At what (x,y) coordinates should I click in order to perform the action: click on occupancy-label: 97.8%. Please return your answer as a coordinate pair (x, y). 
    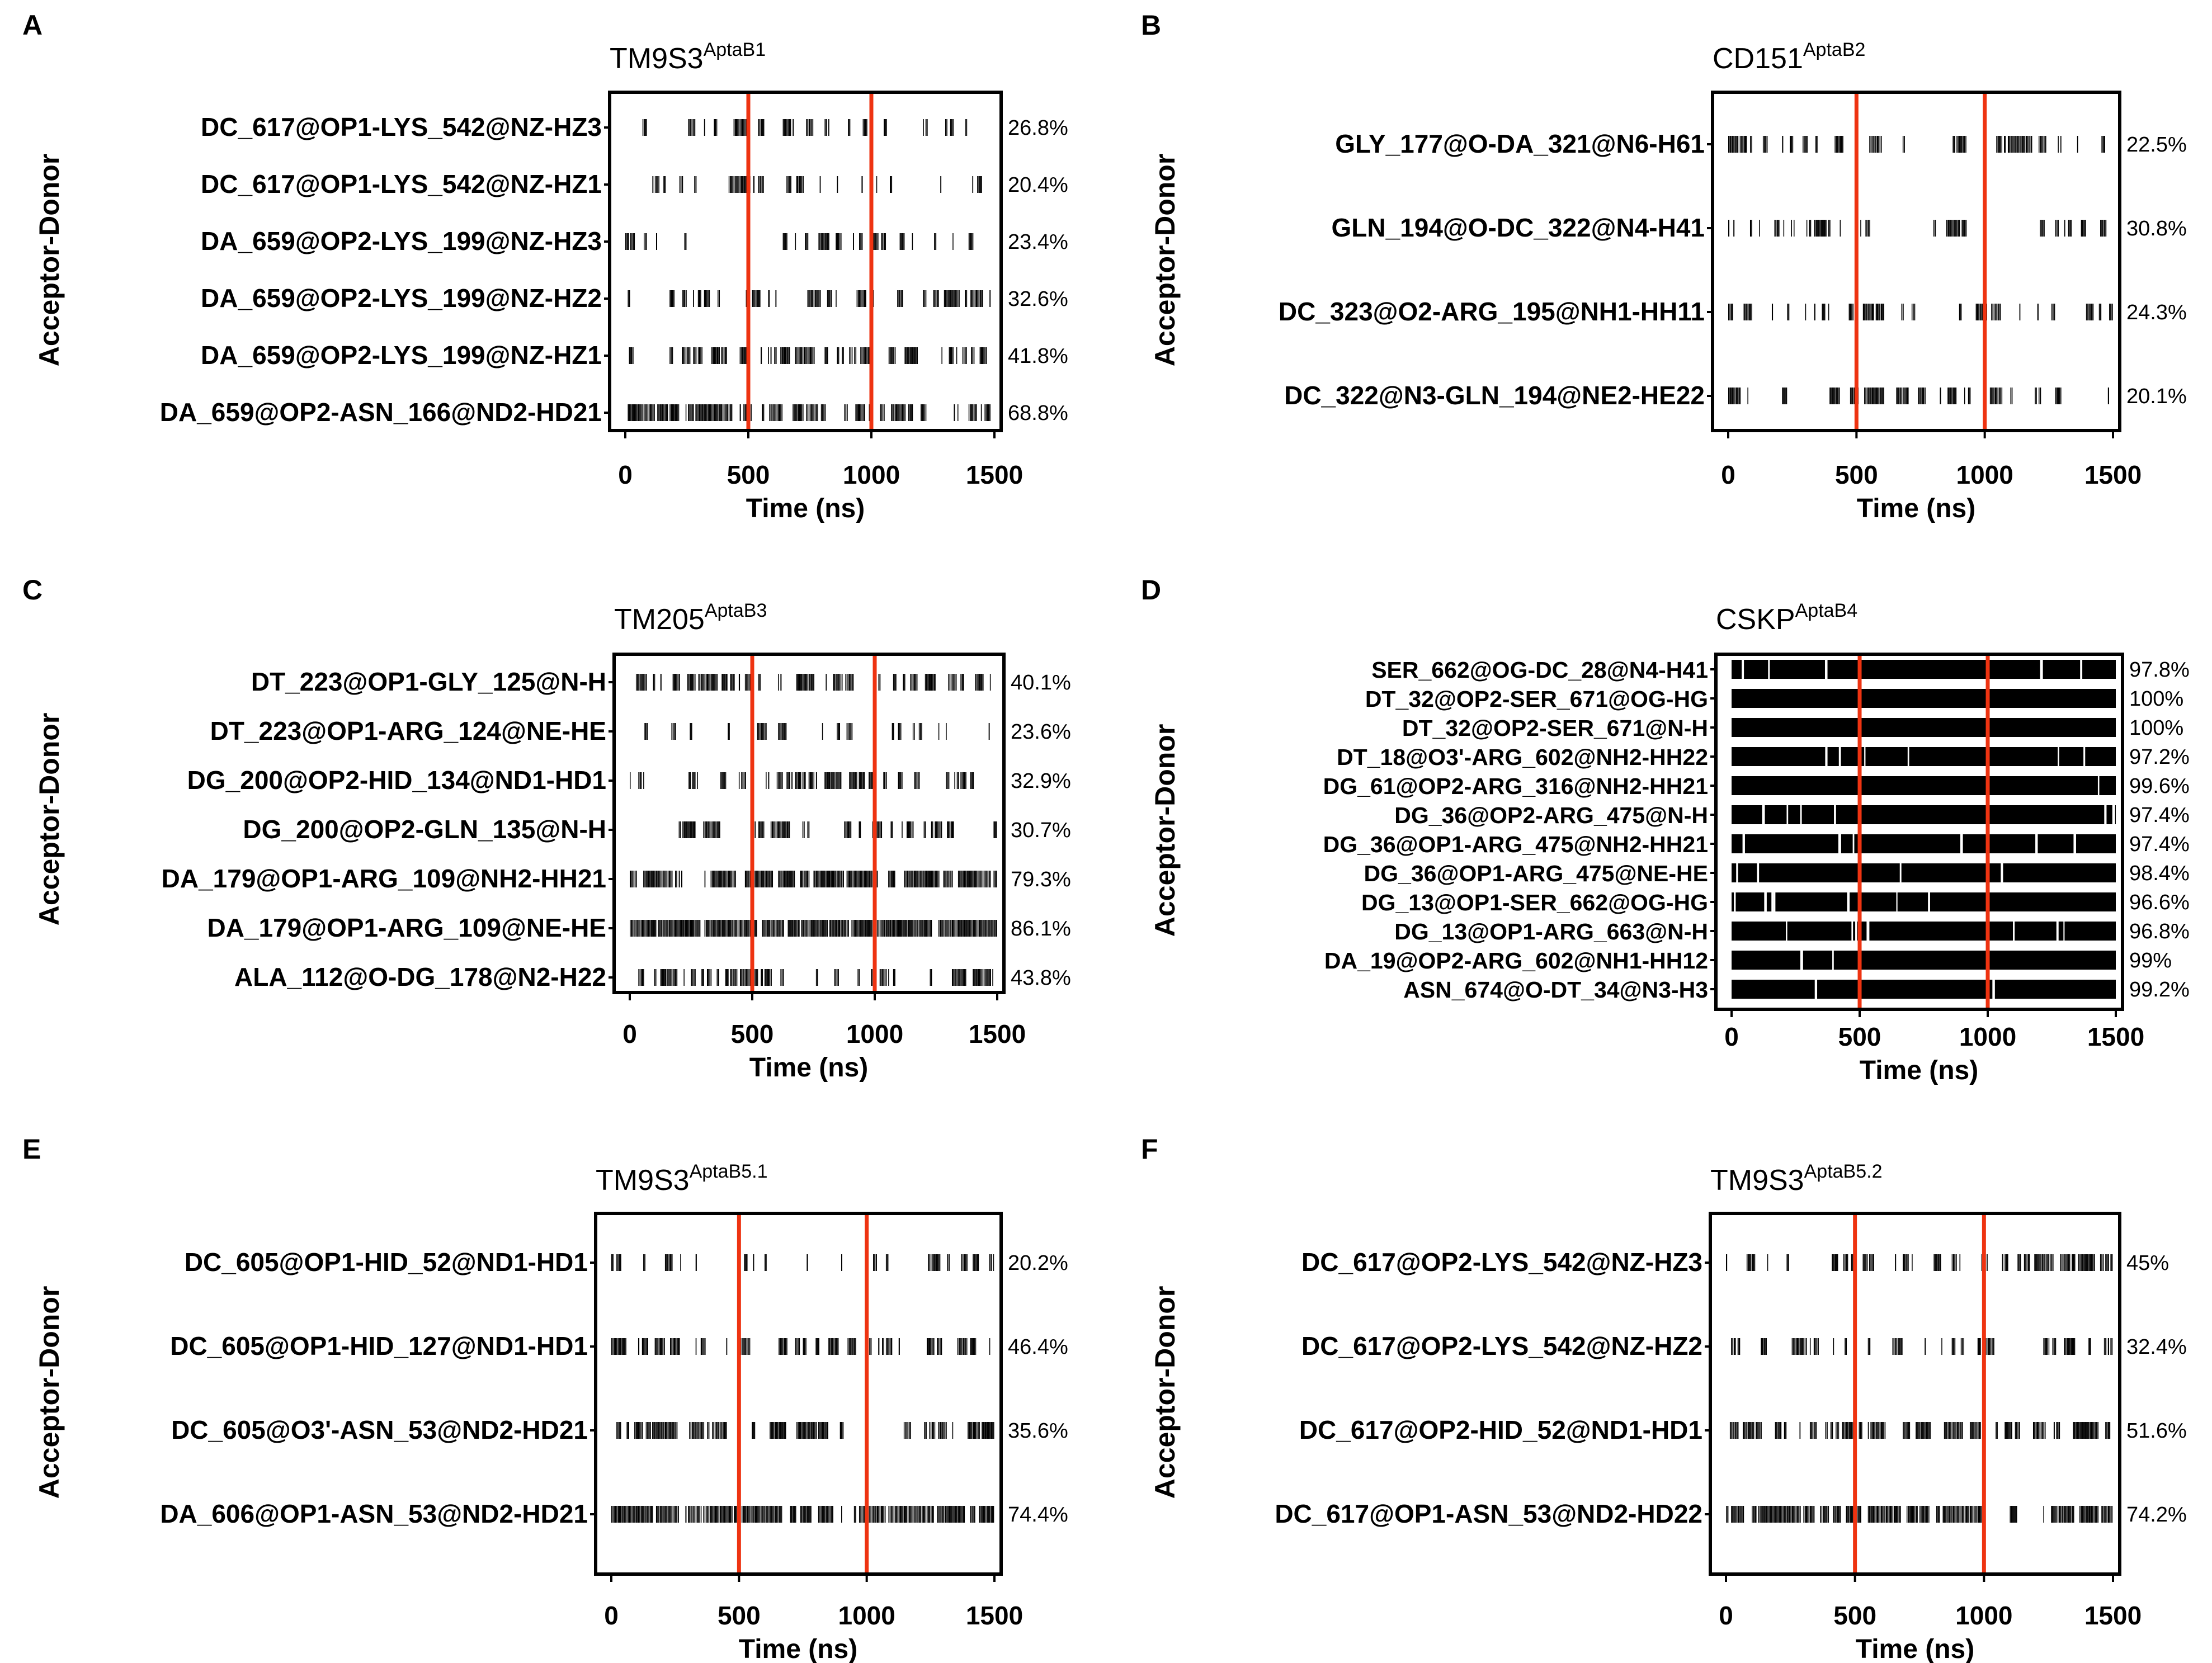
    Looking at the image, I should click on (2159, 670).